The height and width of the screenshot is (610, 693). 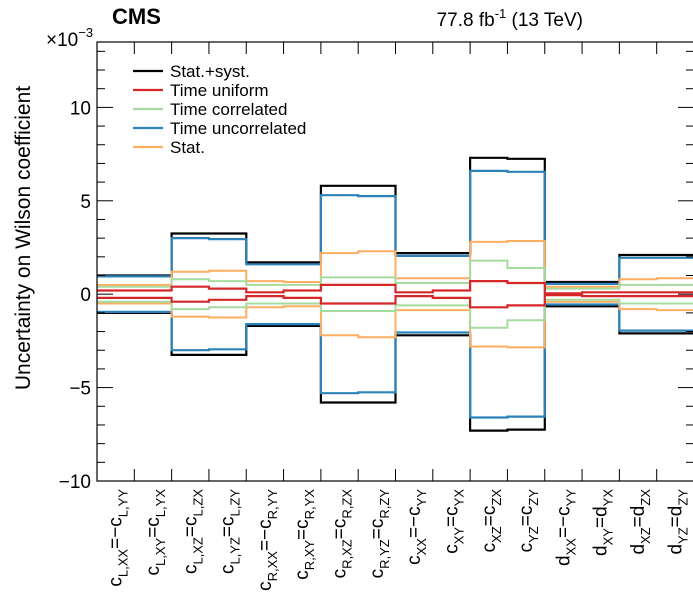 I want to click on x-tick-label: dXX=−cYY, so click(x=565, y=527).